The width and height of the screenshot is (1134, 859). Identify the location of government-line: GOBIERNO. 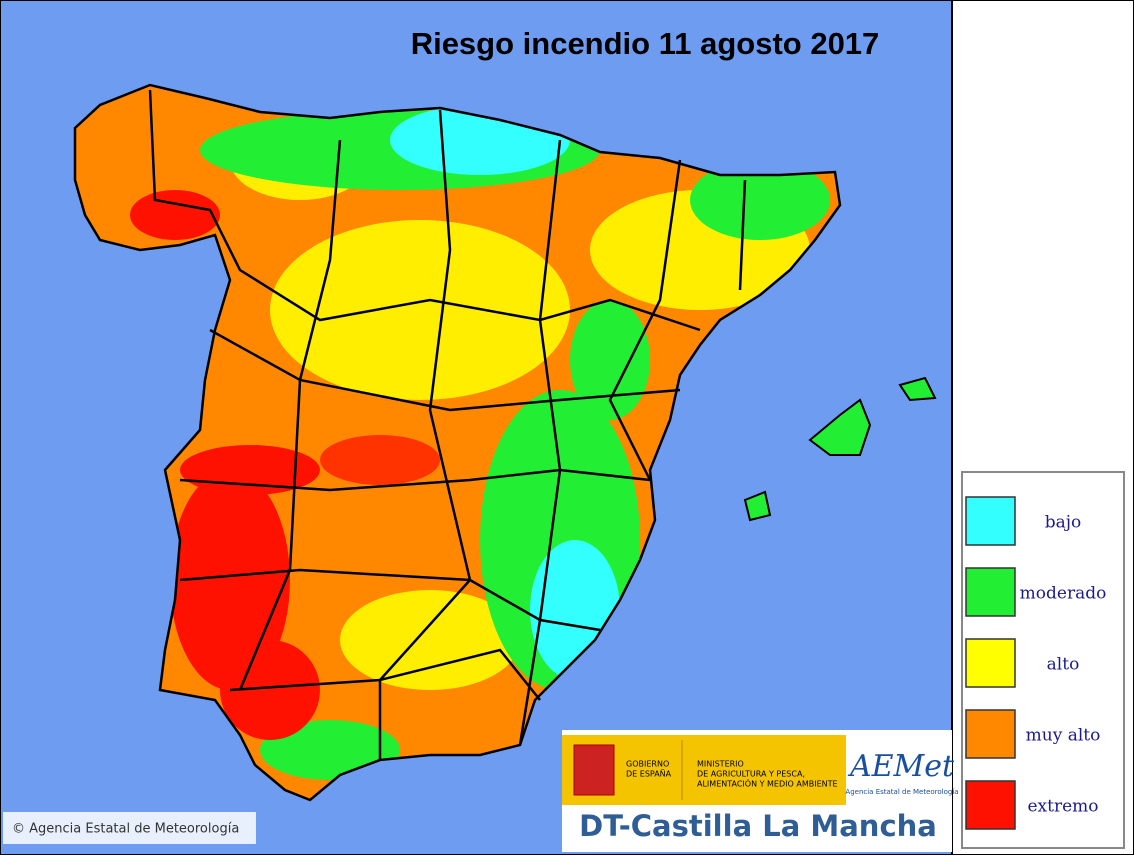
(647, 764).